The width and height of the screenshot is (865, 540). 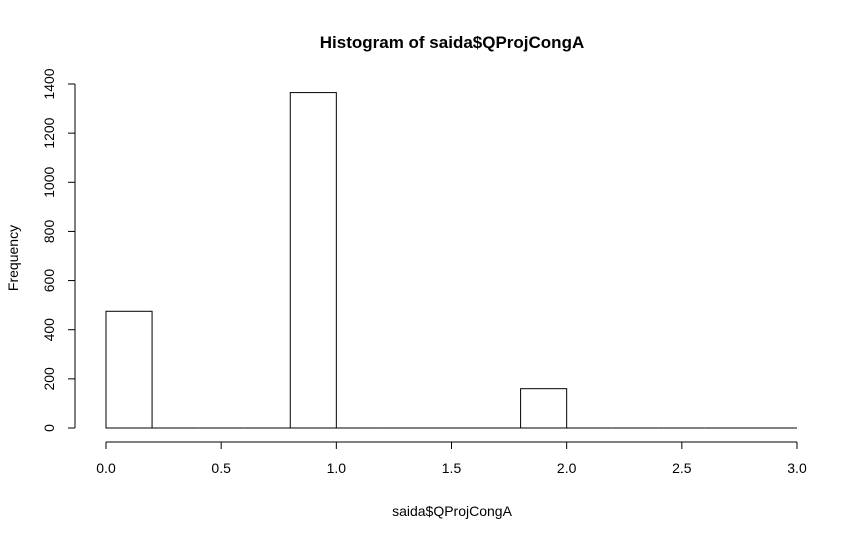 I want to click on x-axis-label: saida$QProjCongA, so click(x=452, y=511).